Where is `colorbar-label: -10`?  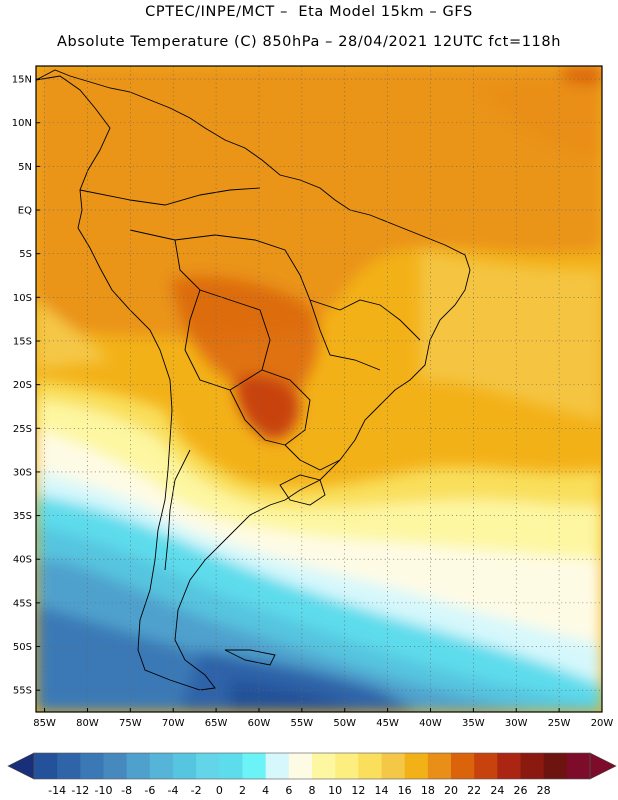
colorbar-label: -10 is located at coordinates (104, 790).